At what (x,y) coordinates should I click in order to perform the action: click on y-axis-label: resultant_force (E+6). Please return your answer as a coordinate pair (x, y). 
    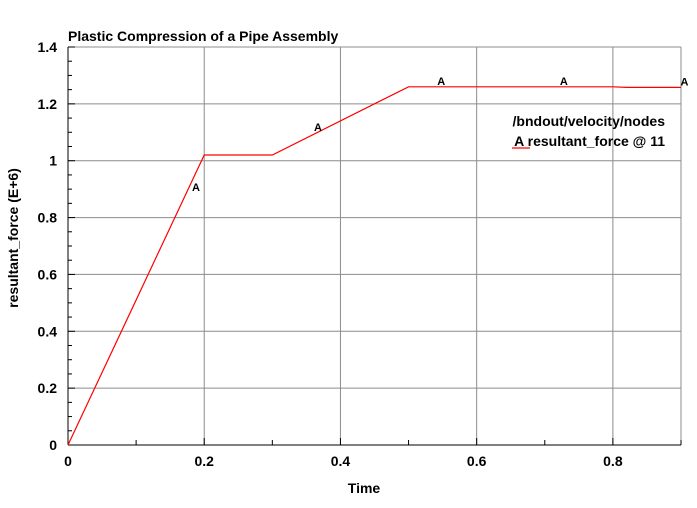
    Looking at the image, I should click on (13, 238).